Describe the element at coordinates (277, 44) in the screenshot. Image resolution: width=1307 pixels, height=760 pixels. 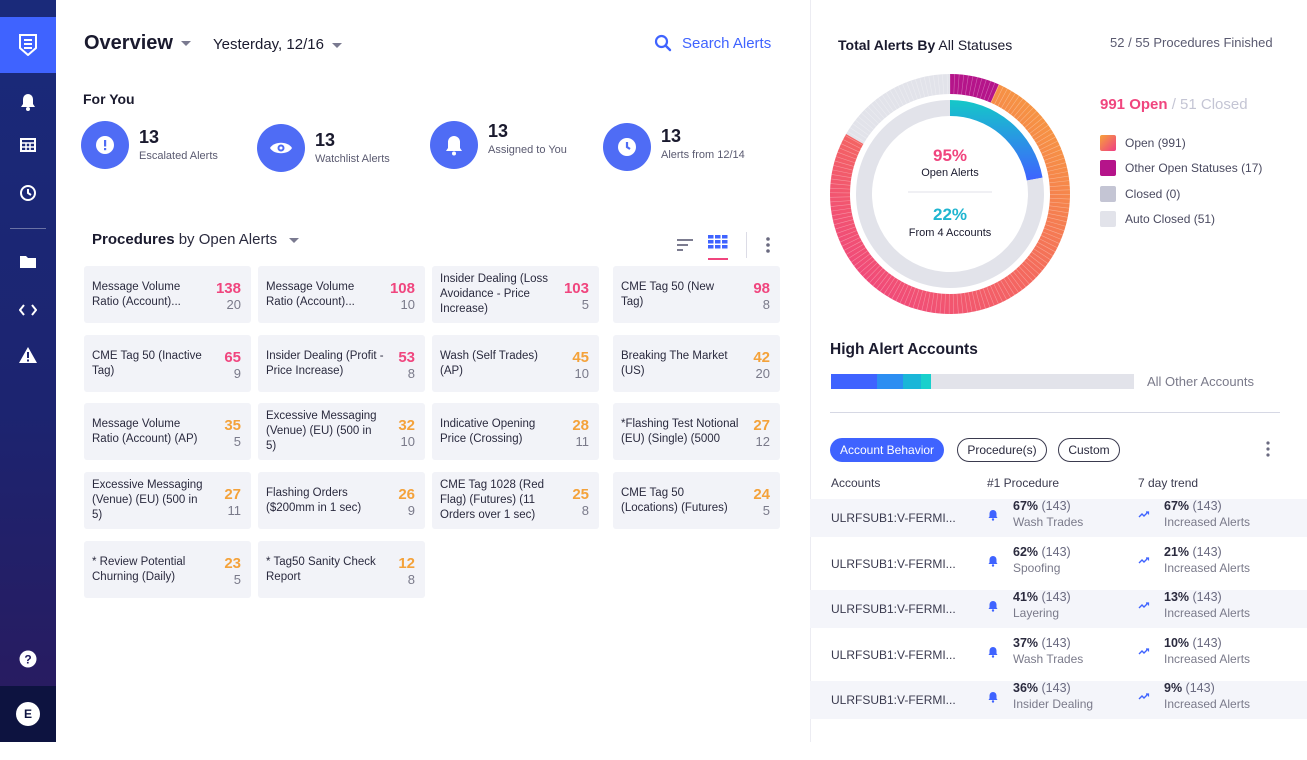
I see `date-selector: Yesterday, 12/16` at that location.